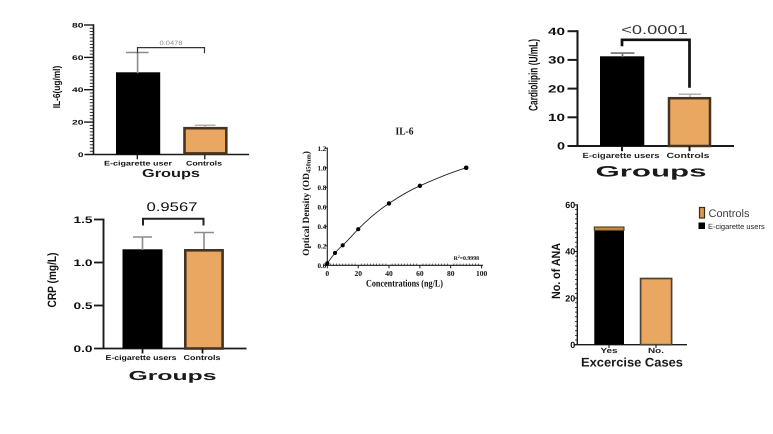 The width and height of the screenshot is (773, 434). What do you see at coordinates (632, 363) in the screenshot?
I see `svg-text: Excercise Cases` at bounding box center [632, 363].